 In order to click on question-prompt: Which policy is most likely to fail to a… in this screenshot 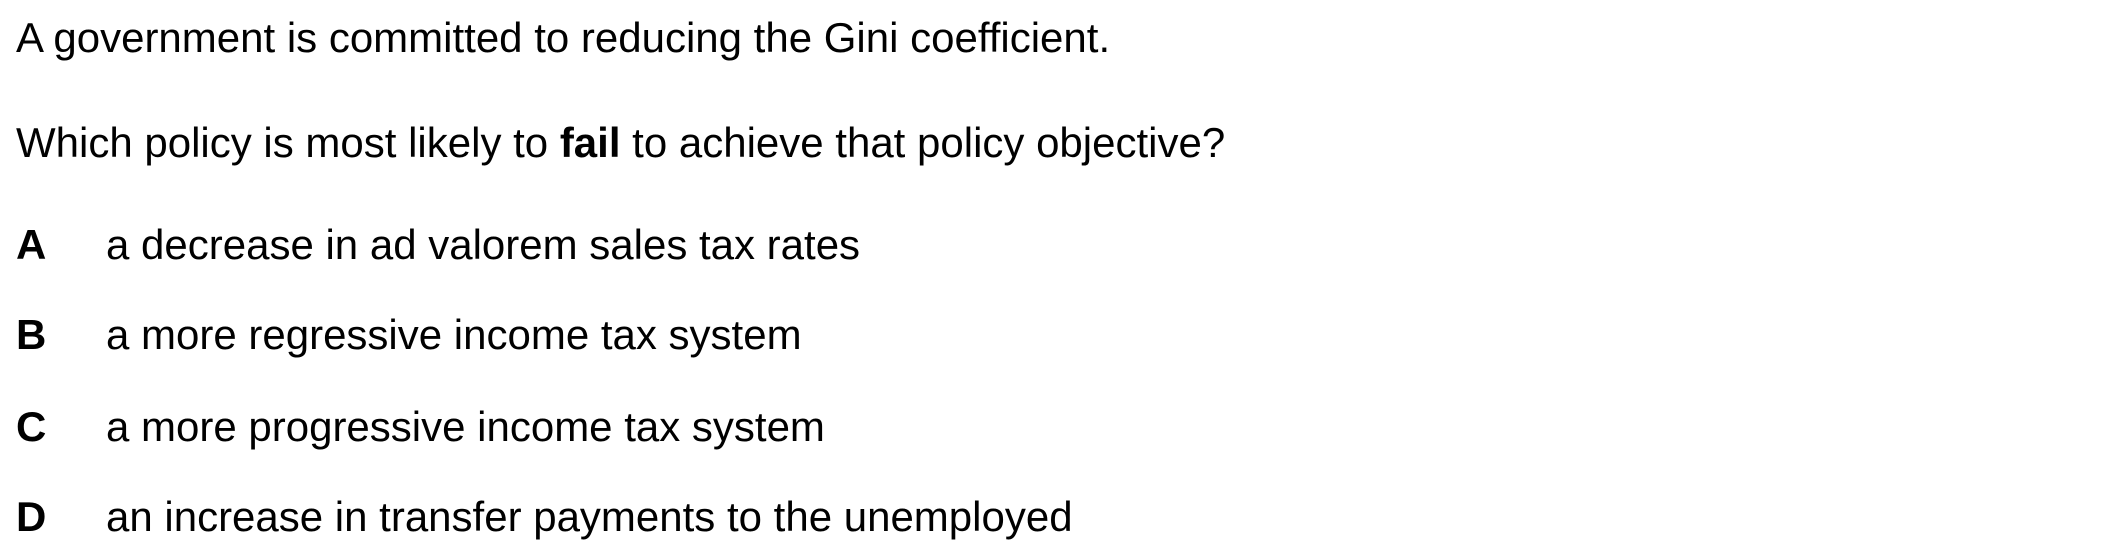, I will do `click(620, 143)`.